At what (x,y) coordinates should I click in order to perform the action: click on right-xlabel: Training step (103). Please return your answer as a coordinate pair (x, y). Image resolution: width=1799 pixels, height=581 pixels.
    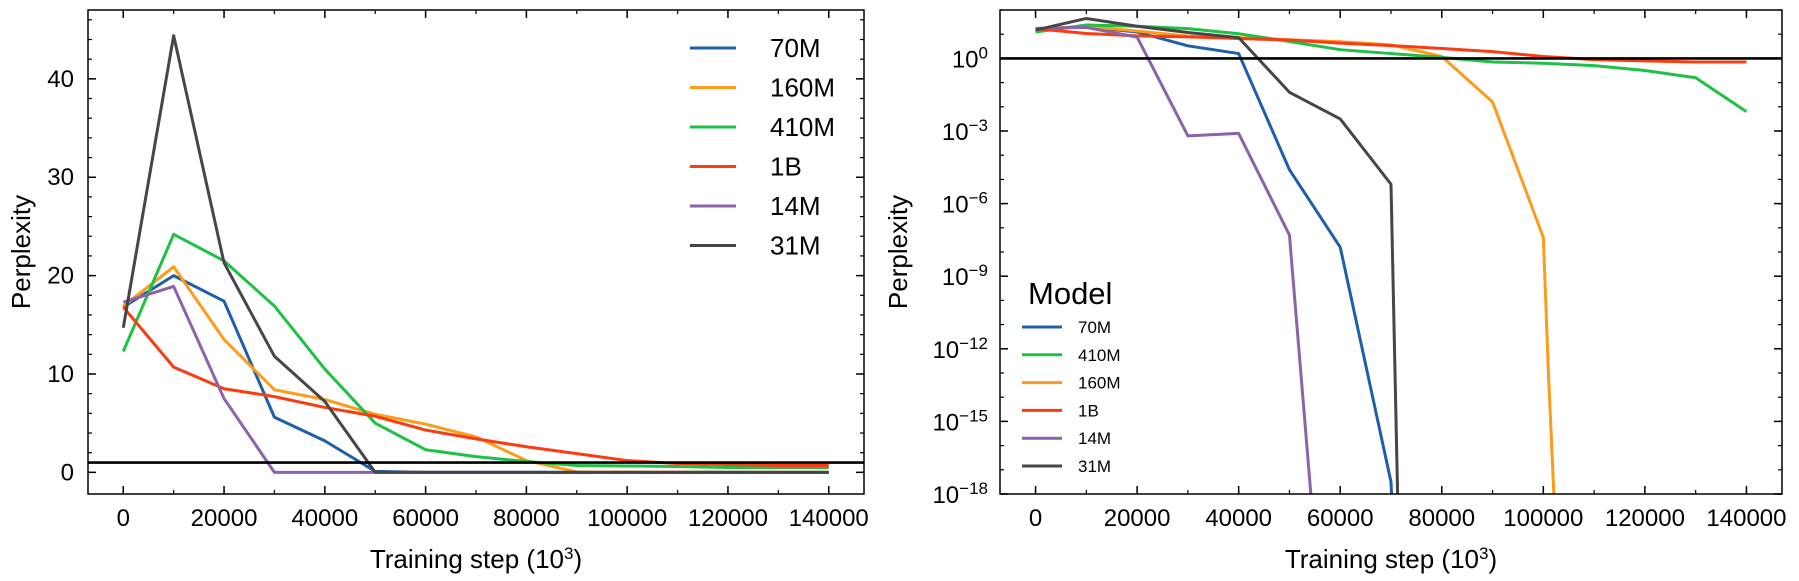
    Looking at the image, I should click on (1391, 559).